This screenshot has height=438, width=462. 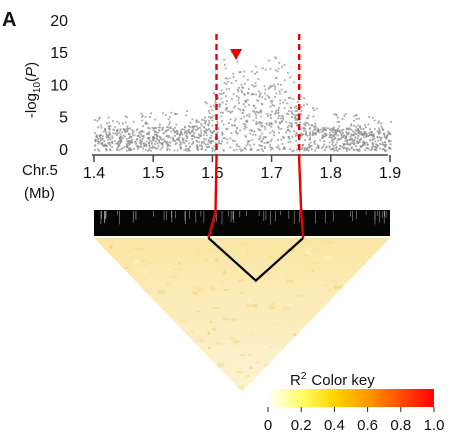 What do you see at coordinates (434, 425) in the screenshot?
I see `color-key-tick-label: 1.0` at bounding box center [434, 425].